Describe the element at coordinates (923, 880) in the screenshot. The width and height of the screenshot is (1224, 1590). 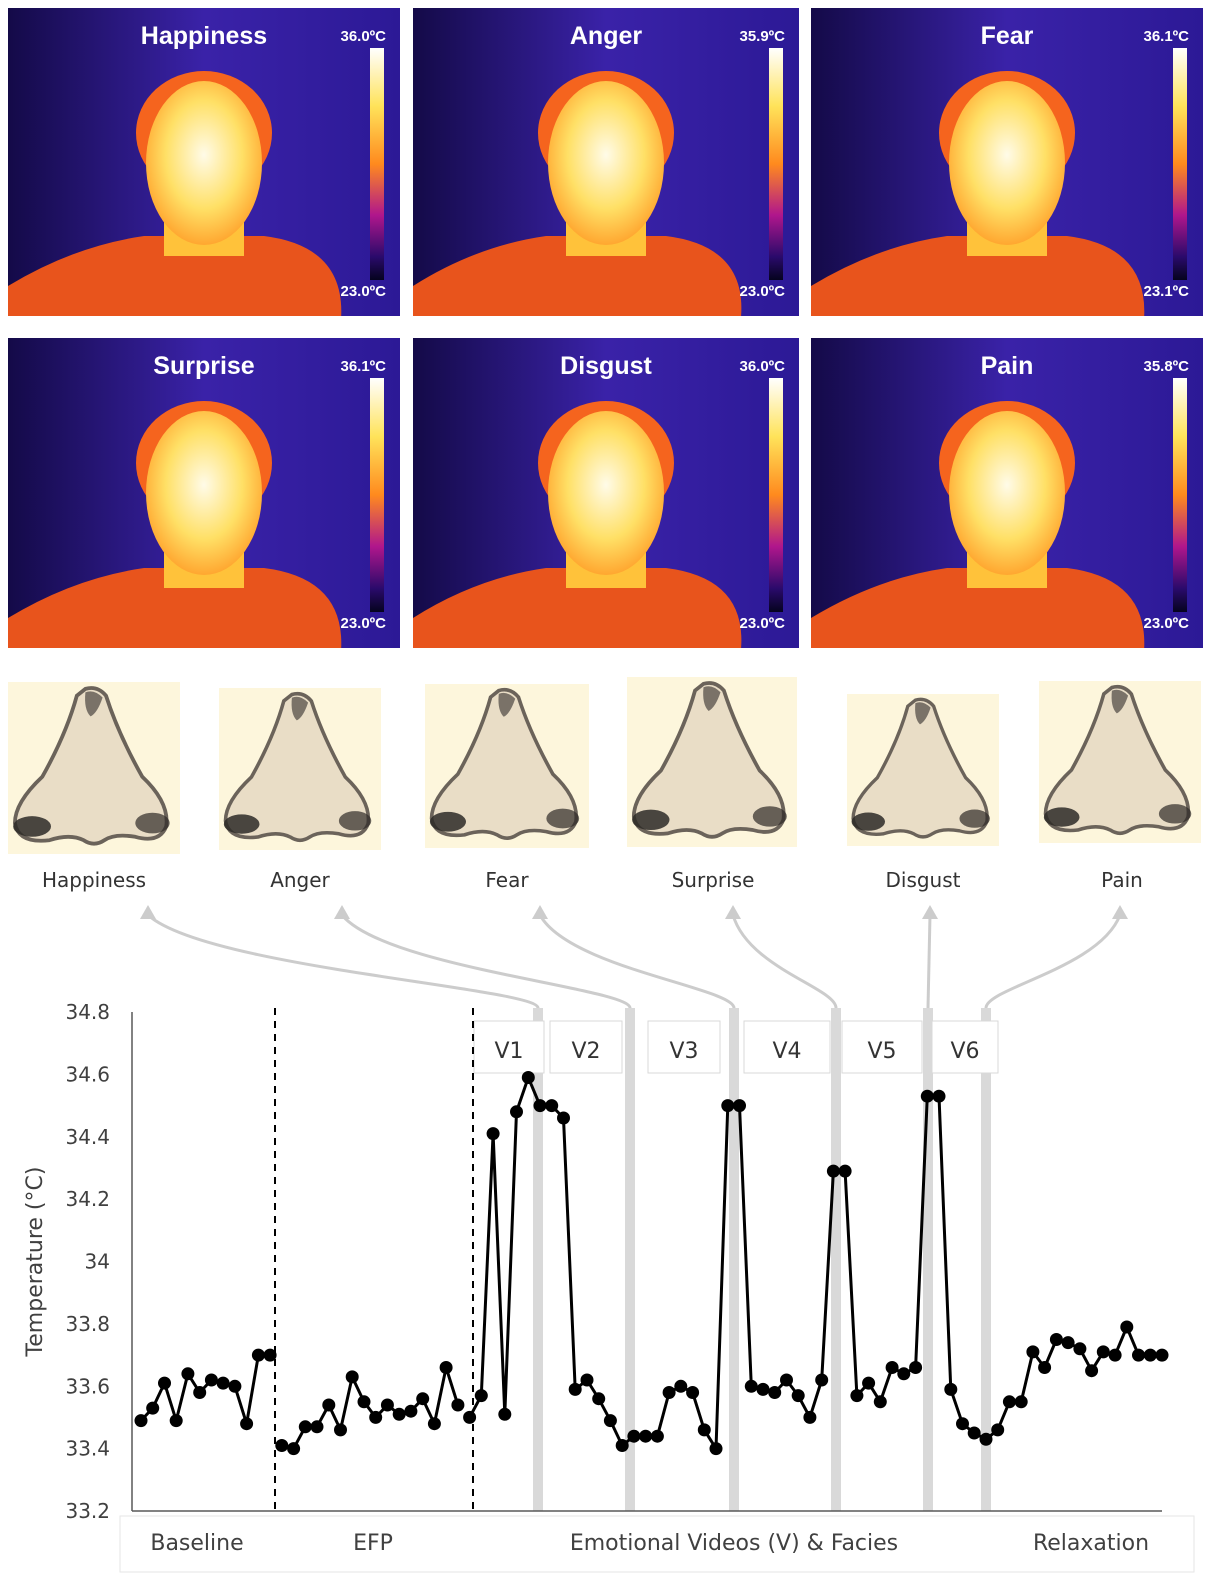
I see `nose-crop-label: Disgust` at that location.